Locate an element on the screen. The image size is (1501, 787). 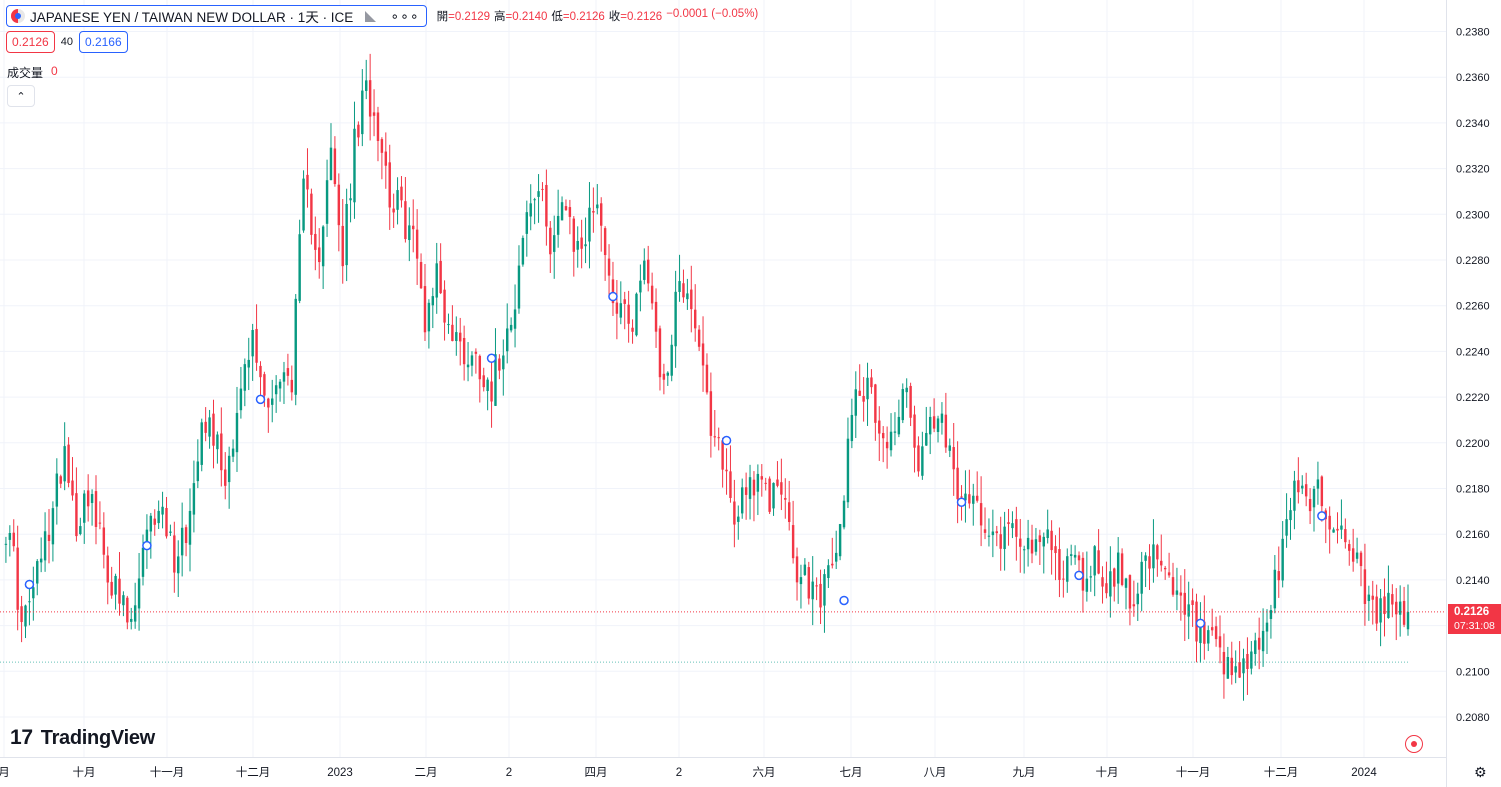
chevron-up-icon: ⌃ is located at coordinates (21, 96).